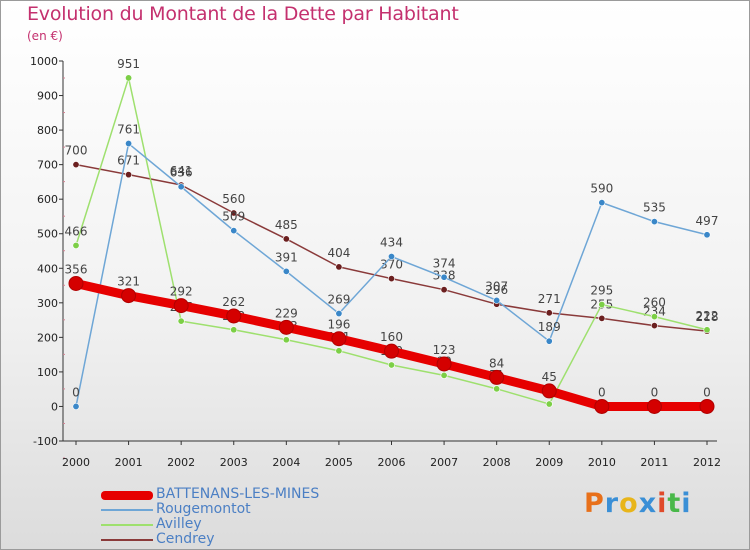  What do you see at coordinates (707, 462) in the screenshot?
I see `x-tick-label: 2012` at bounding box center [707, 462].